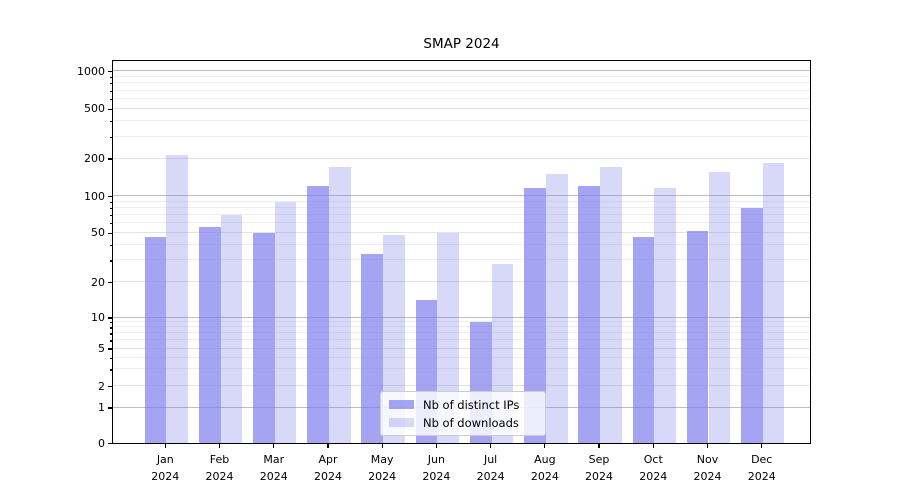 Image resolution: width=900 pixels, height=500 pixels. Describe the element at coordinates (98, 233) in the screenshot. I see `y-tick-label: 50` at that location.